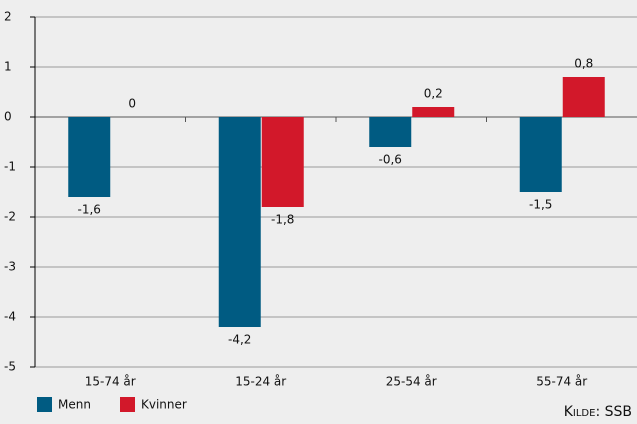  What do you see at coordinates (411, 382) in the screenshot?
I see `x-tick-label: 25-54 år` at bounding box center [411, 382].